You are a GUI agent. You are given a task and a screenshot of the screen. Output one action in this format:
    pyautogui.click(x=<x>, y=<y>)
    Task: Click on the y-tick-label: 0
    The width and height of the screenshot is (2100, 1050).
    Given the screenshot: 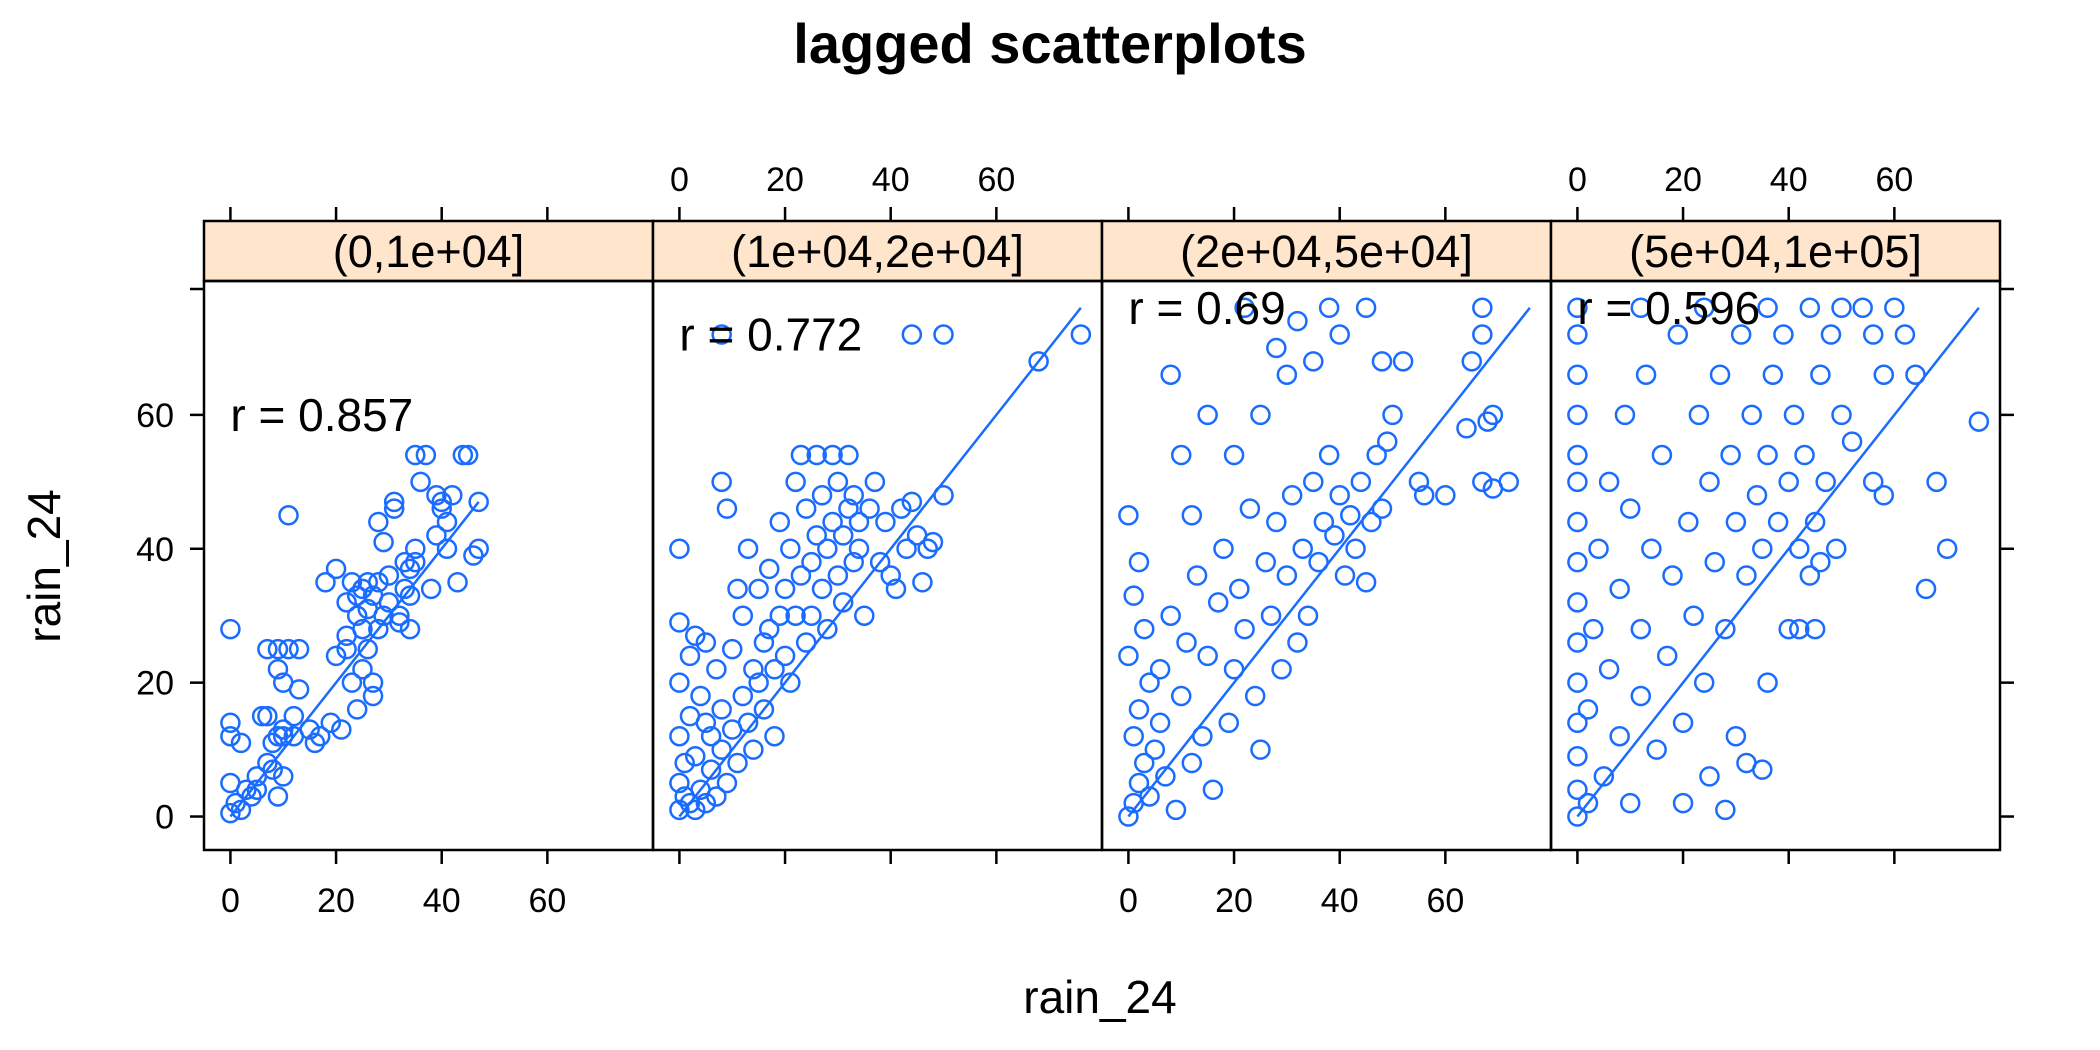 What is the action you would take?
    pyautogui.click(x=164, y=818)
    